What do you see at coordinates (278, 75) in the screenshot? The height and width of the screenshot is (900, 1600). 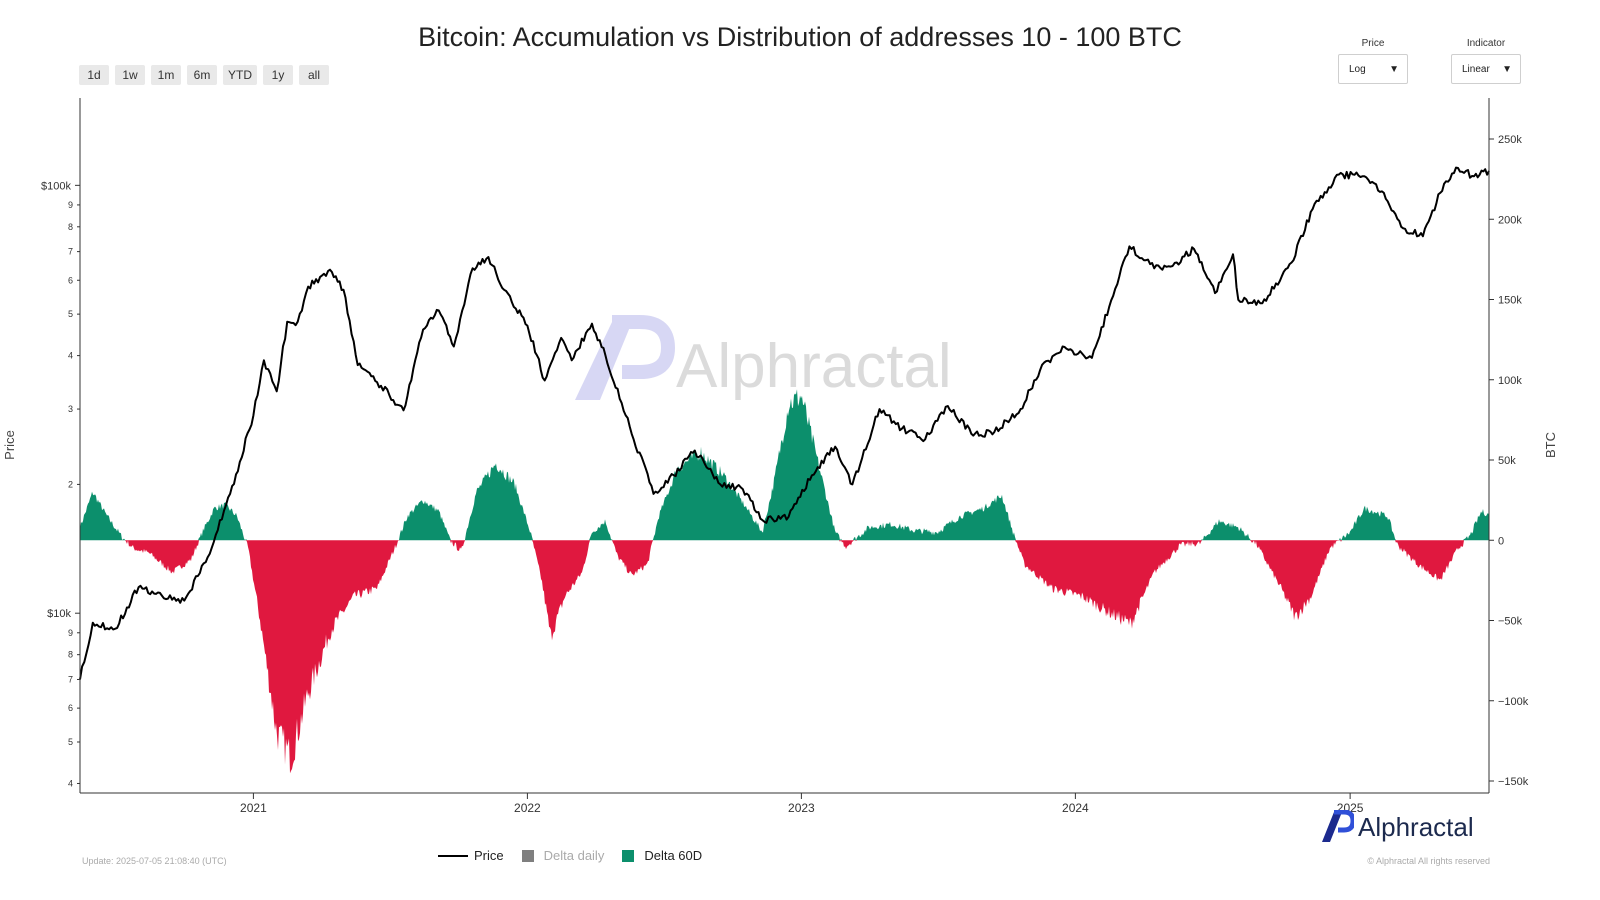 I see `range-button-1y: 1y` at bounding box center [278, 75].